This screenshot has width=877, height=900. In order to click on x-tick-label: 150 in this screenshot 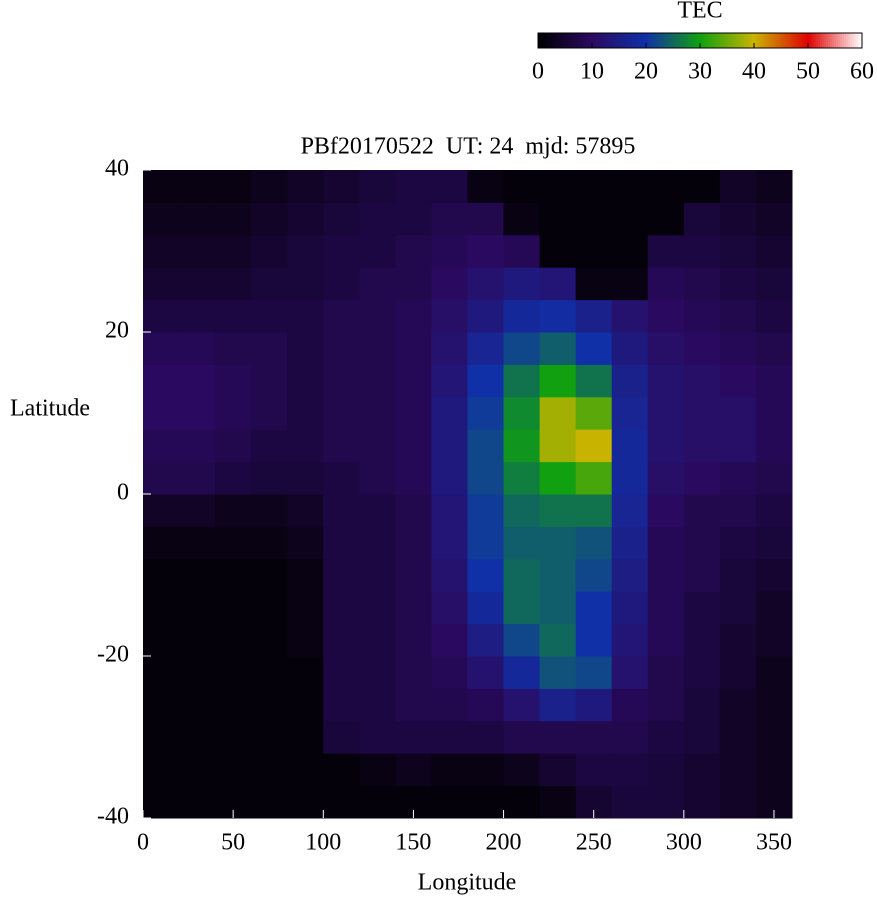, I will do `click(413, 843)`.